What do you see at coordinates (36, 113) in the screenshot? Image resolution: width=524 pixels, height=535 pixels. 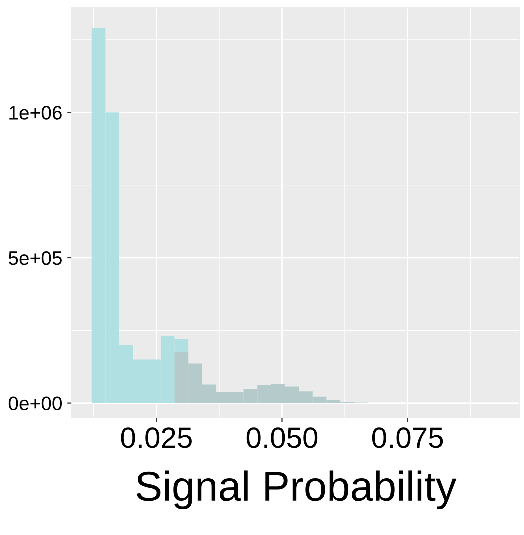 I see `y-tick-label: 1e+06` at bounding box center [36, 113].